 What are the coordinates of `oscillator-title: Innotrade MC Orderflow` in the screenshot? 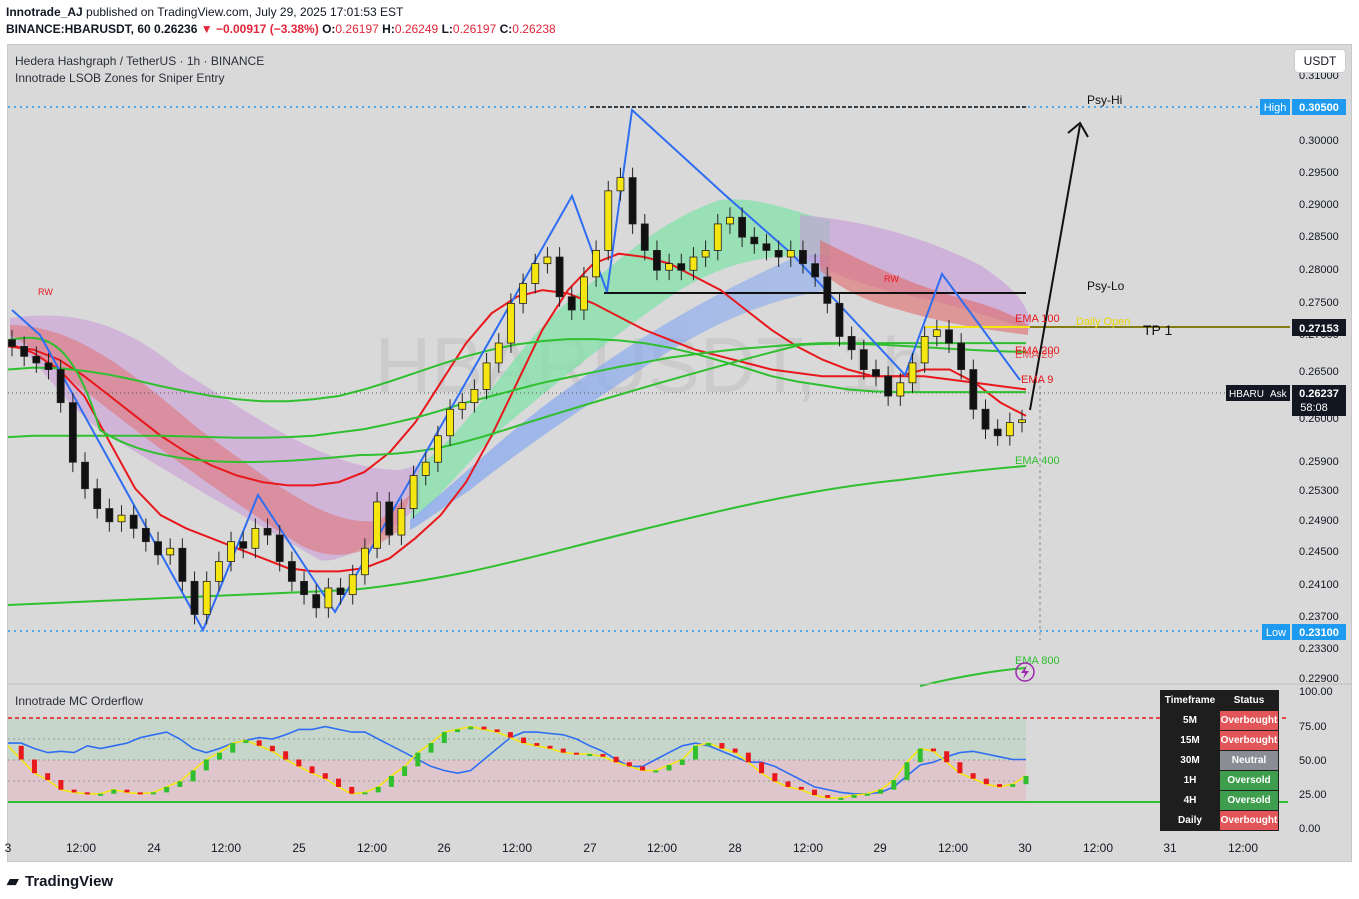 It's located at (79, 701).